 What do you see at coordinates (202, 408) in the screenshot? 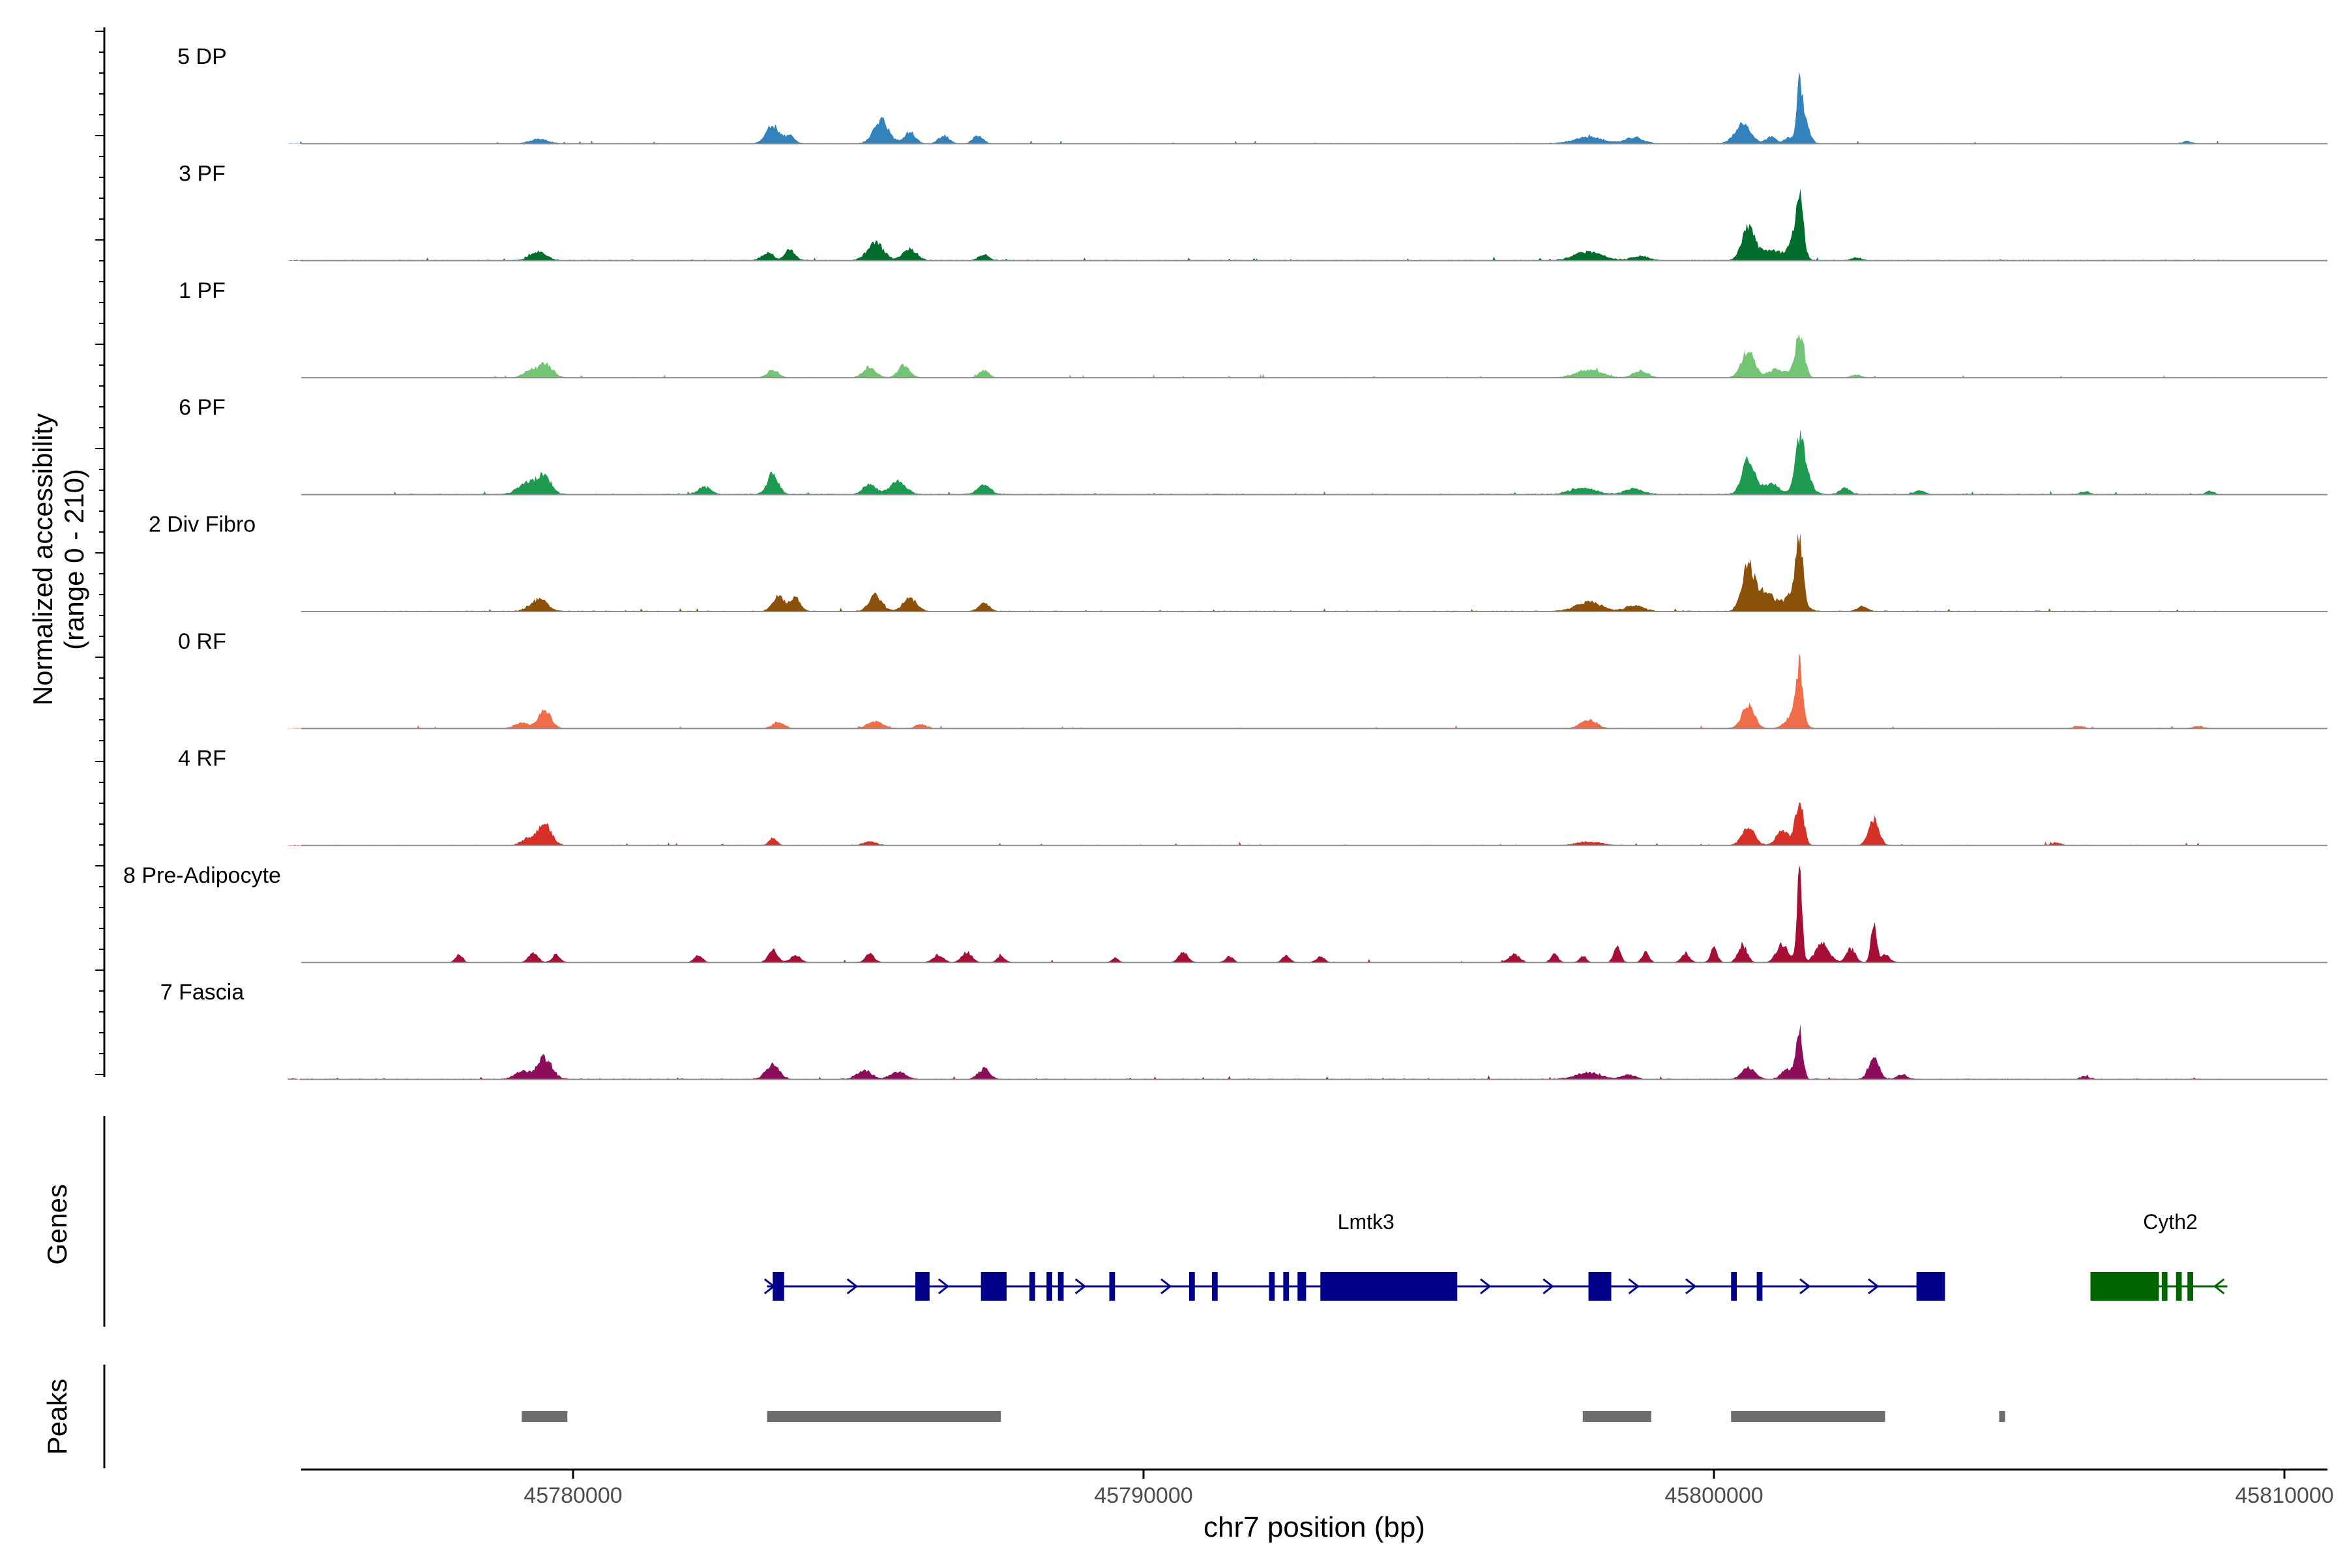
I see `track-label-6-pf: 6 PF` at bounding box center [202, 408].